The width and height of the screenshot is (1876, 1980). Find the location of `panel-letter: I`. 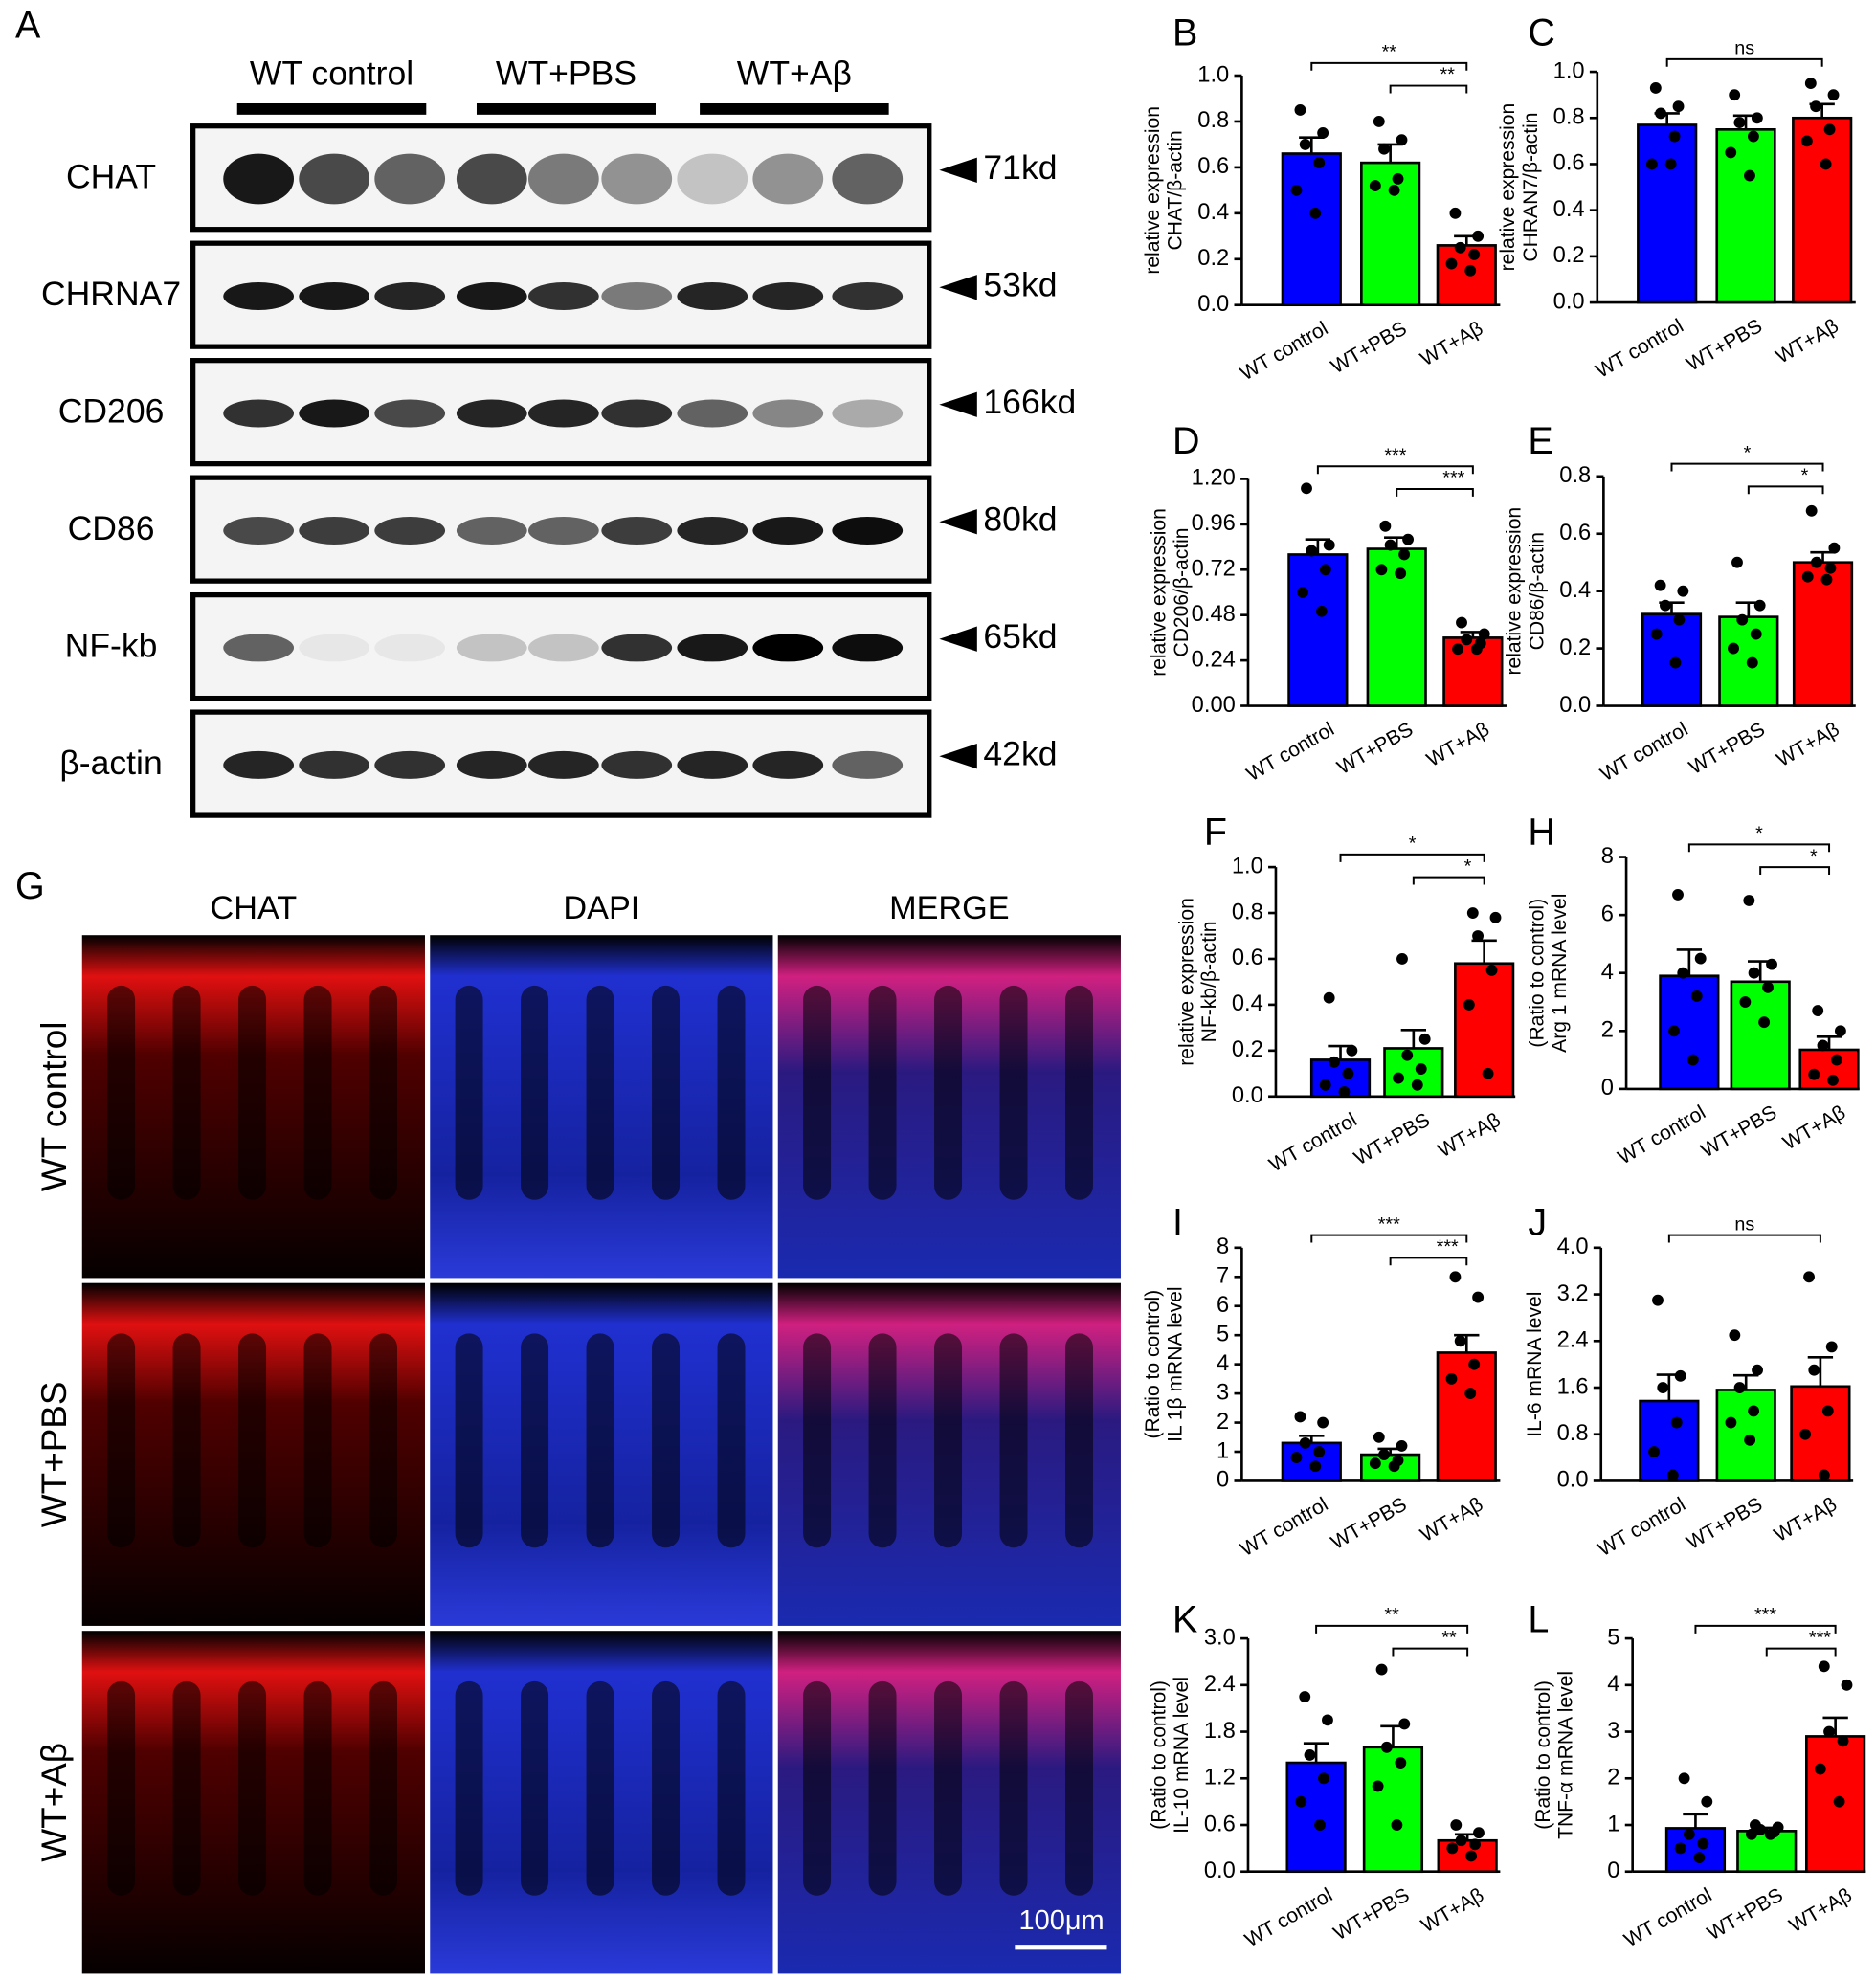

panel-letter: I is located at coordinates (1177, 1223).